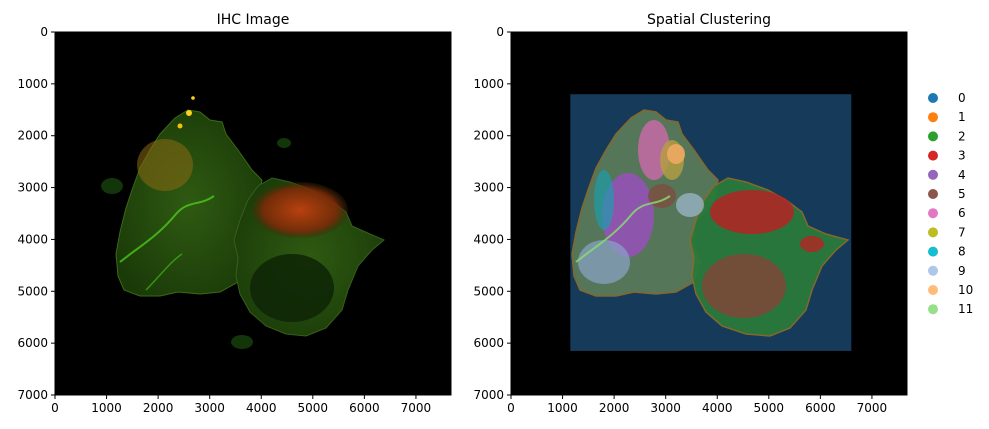 This screenshot has width=989, height=429. Describe the element at coordinates (32, 395) in the screenshot. I see `ihc-y-tick-label: 7000` at that location.